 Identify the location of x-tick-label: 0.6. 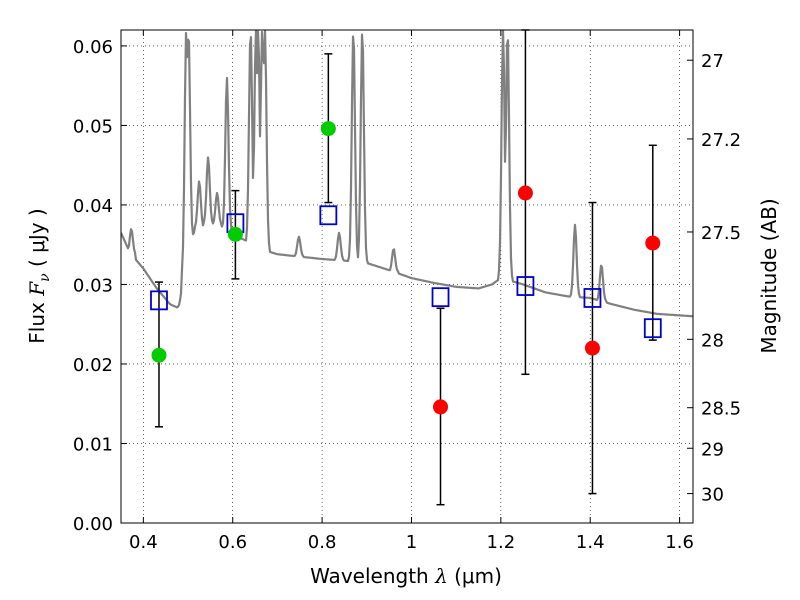
(232, 542).